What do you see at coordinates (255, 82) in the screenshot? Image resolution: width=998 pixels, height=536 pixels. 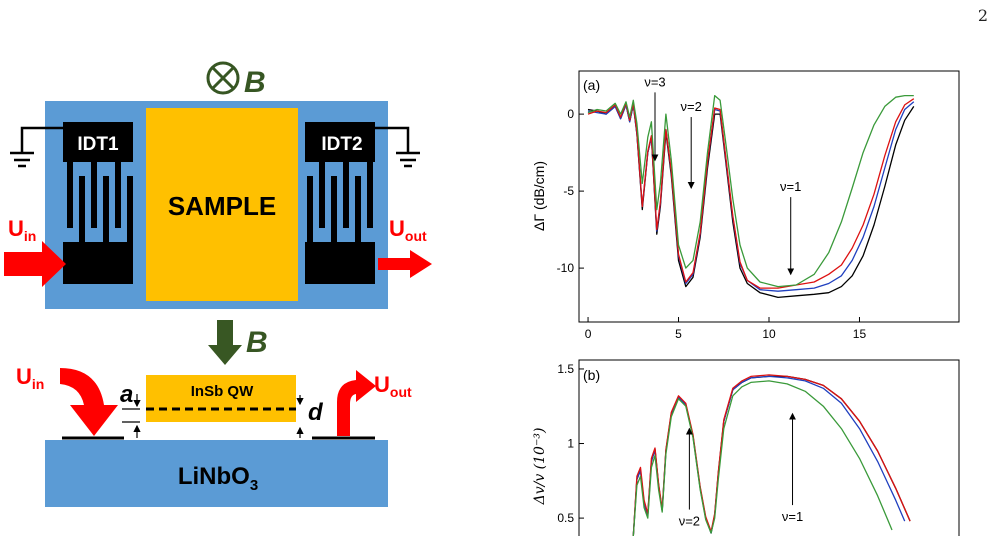 I see `b-field-label-top: B` at bounding box center [255, 82].